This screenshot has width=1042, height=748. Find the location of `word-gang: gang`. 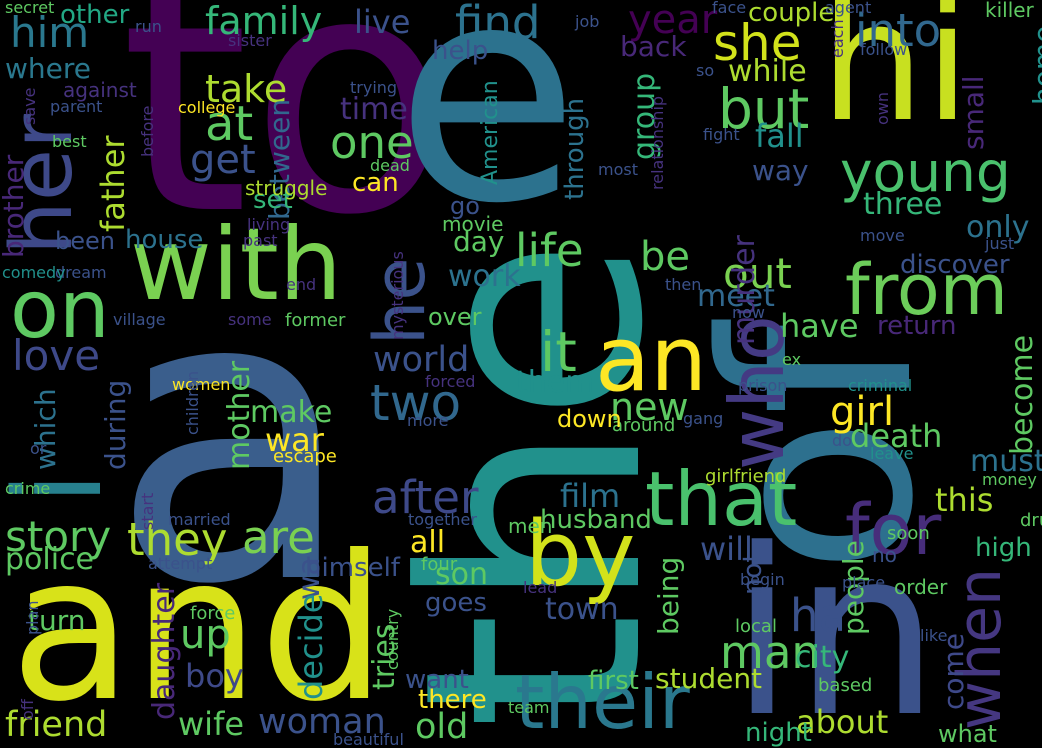

word-gang: gang is located at coordinates (703, 418).